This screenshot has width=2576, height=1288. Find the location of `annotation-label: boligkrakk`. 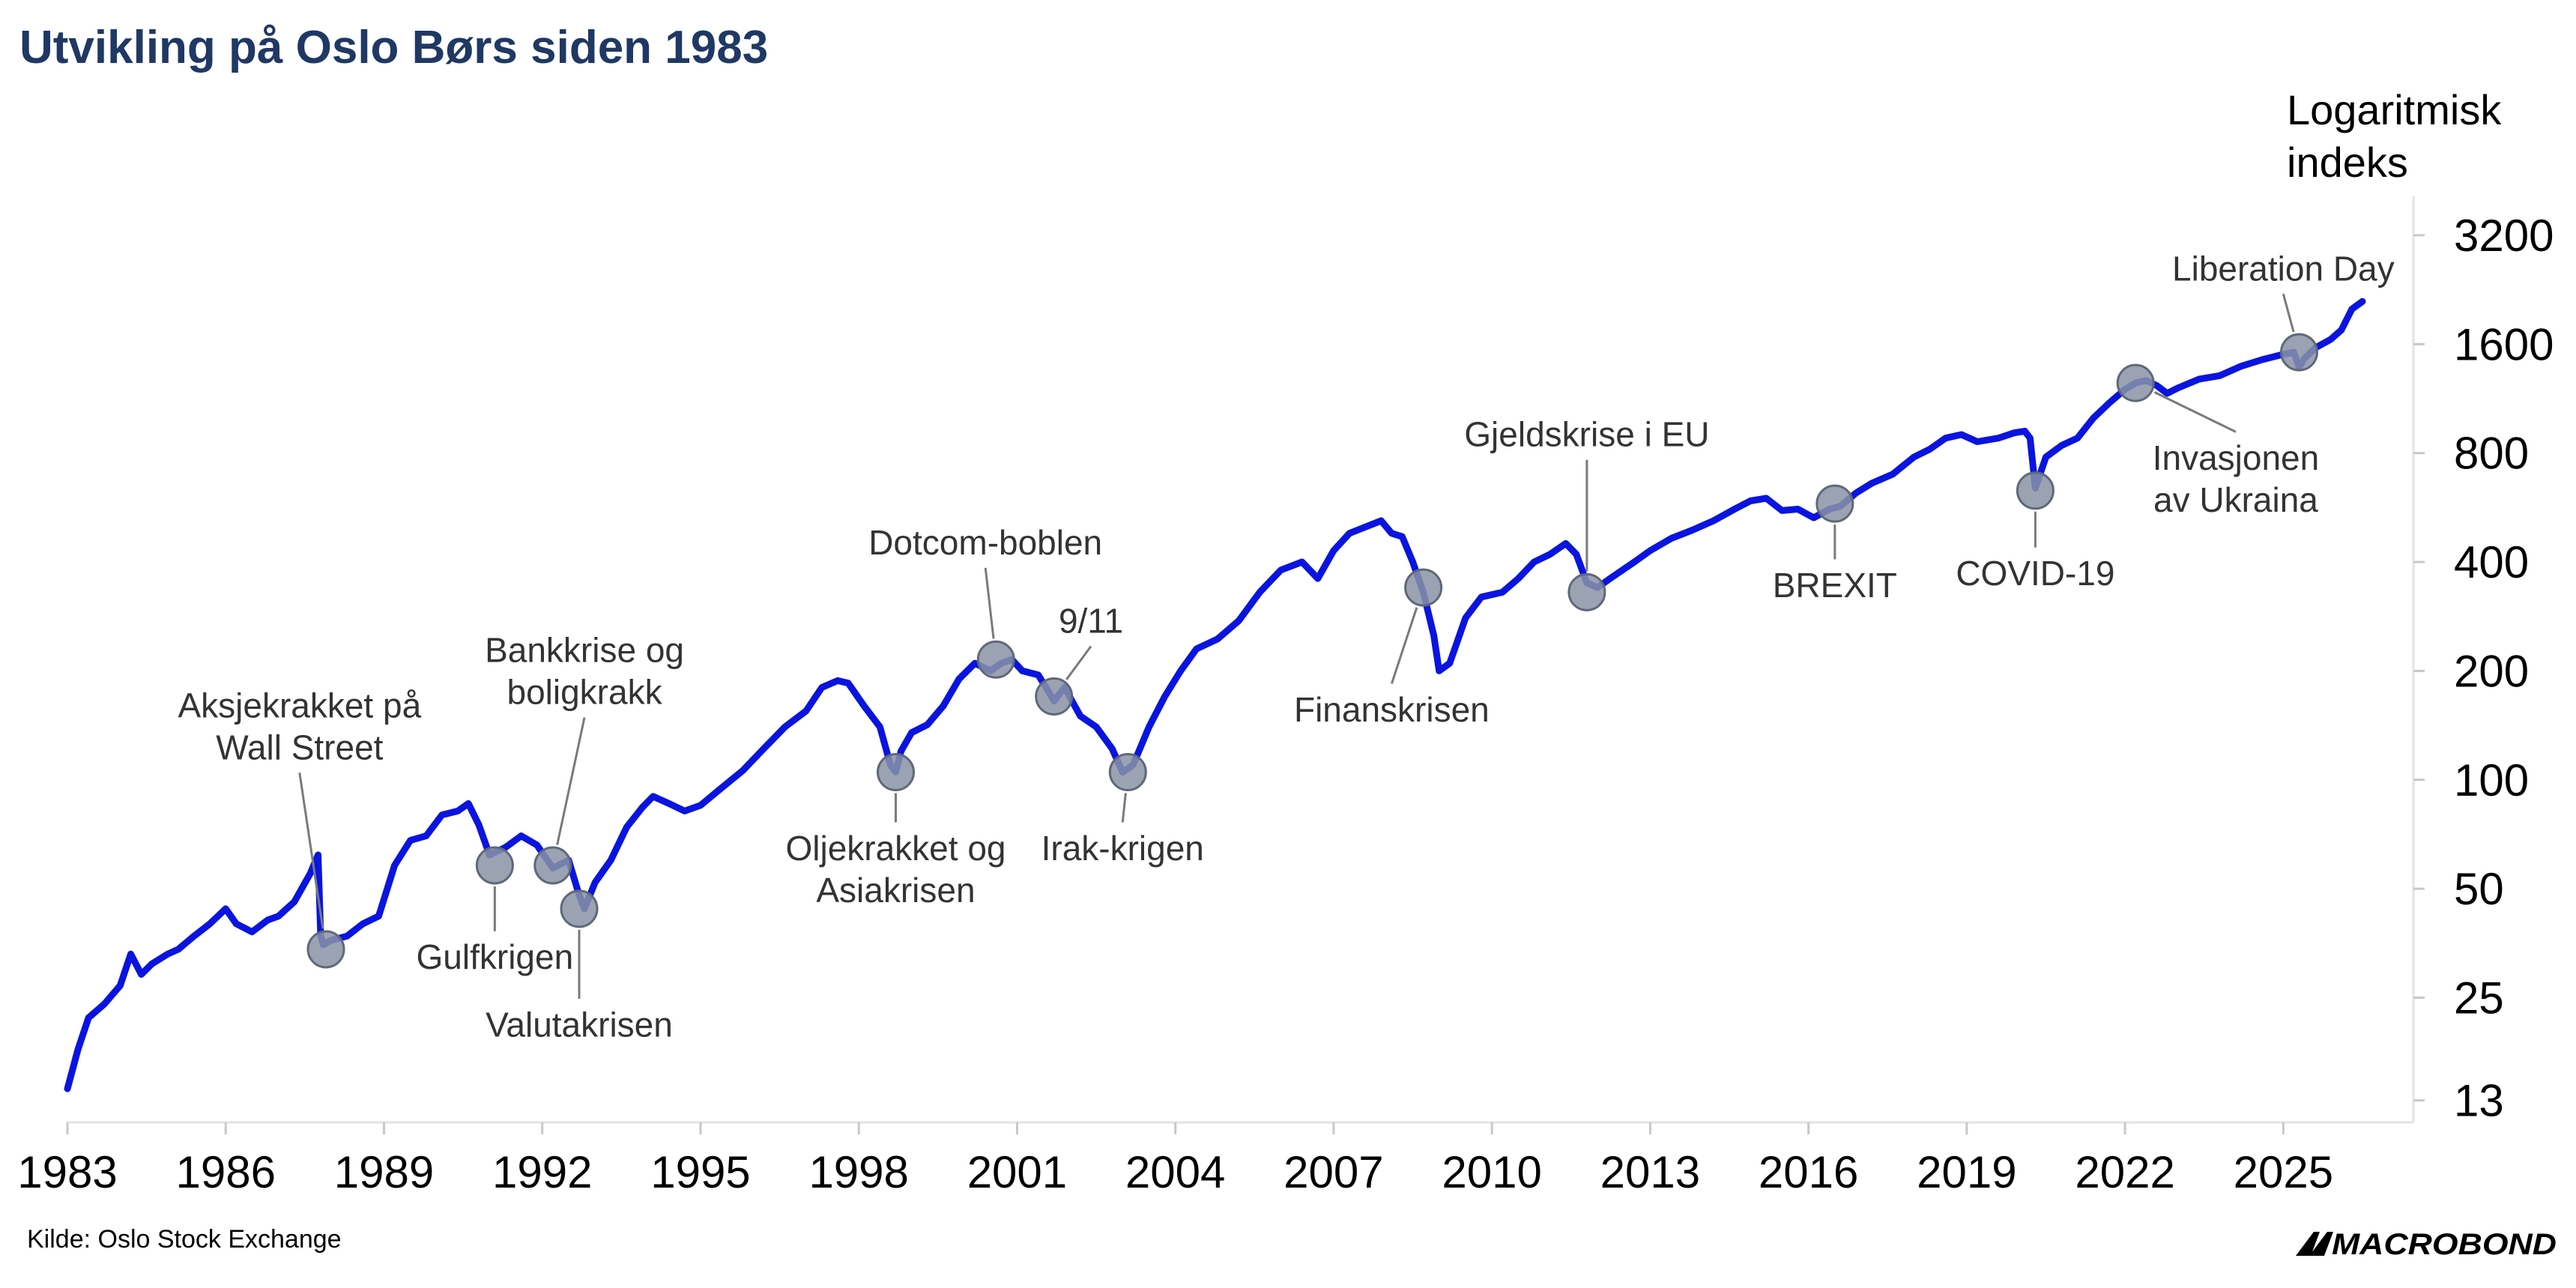

annotation-label: boligkrakk is located at coordinates (584, 692).